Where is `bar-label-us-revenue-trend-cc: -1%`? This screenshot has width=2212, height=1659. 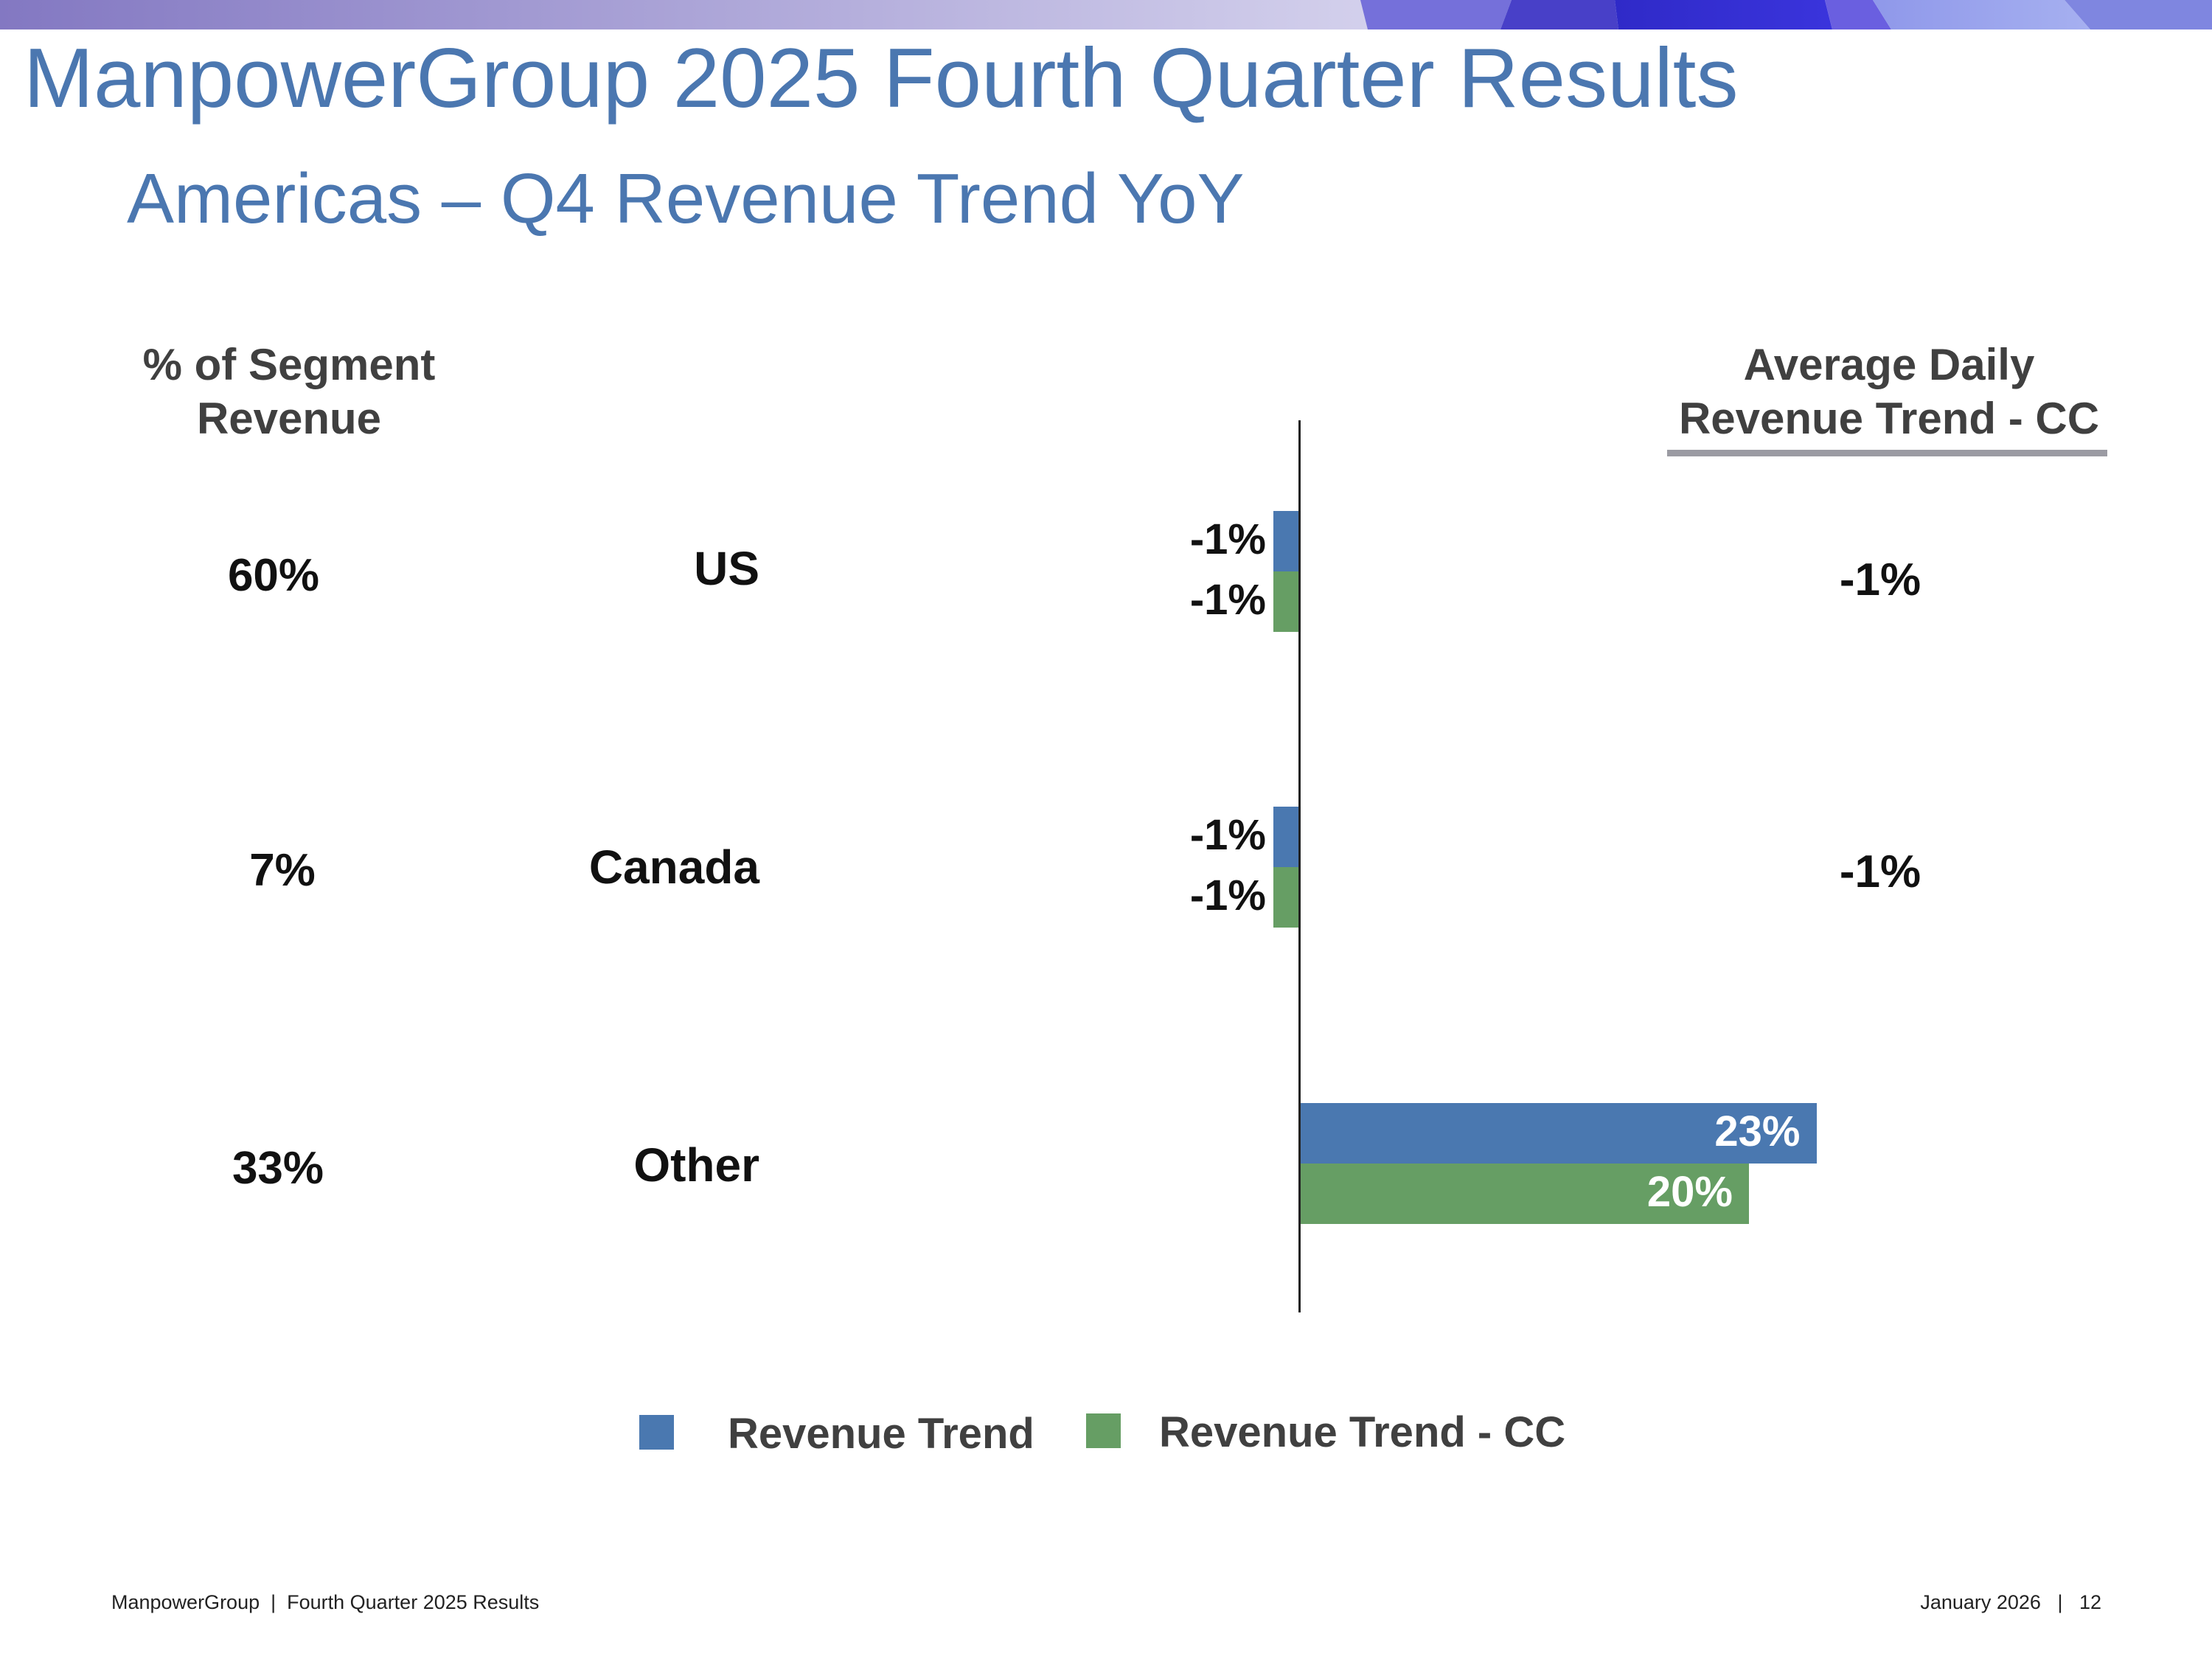 bar-label-us-revenue-trend-cc: -1% is located at coordinates (1227, 600).